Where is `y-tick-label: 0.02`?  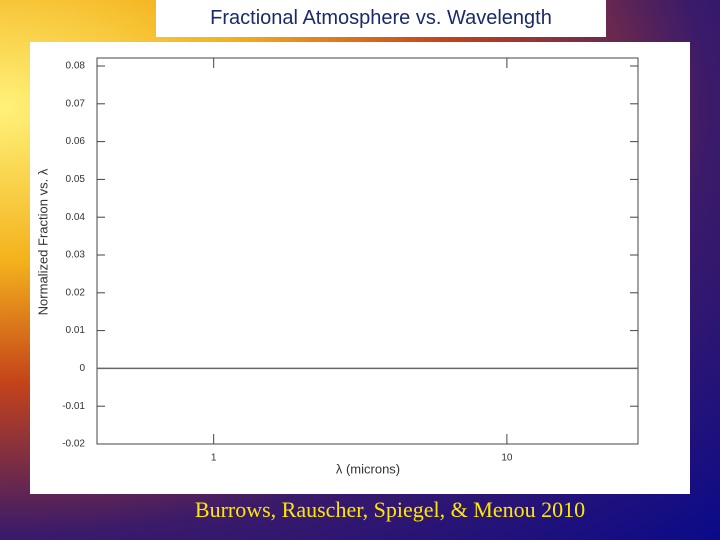 y-tick-label: 0.02 is located at coordinates (76, 292).